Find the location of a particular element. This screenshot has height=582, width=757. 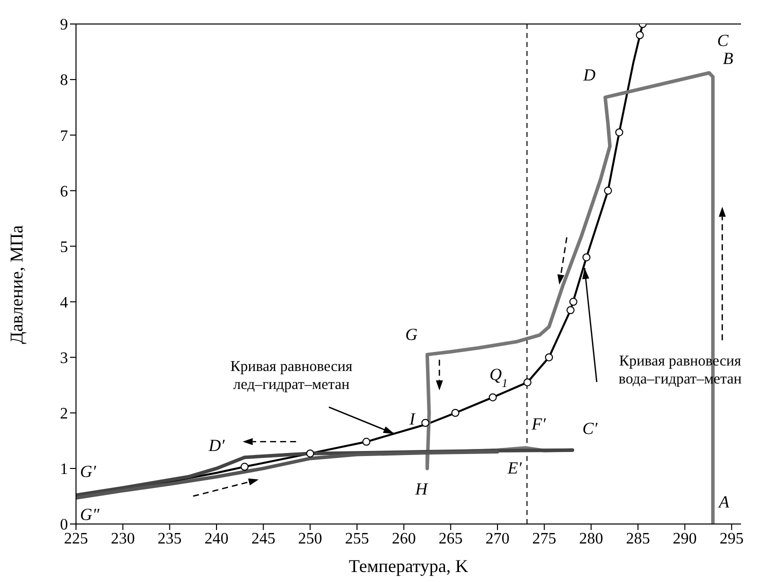

x-tick-label: 290 is located at coordinates (684, 539).